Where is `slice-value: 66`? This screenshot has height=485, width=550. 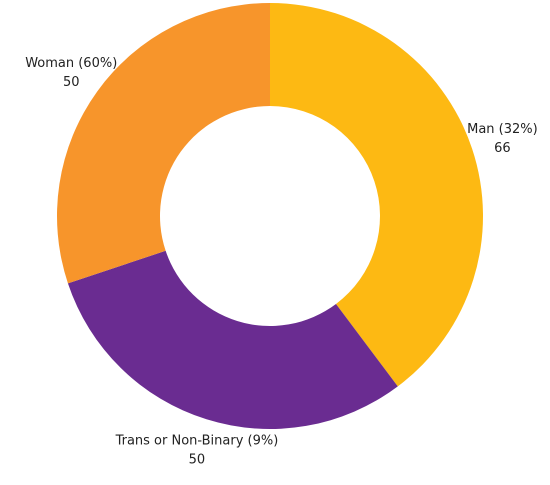 slice-value: 66 is located at coordinates (502, 148).